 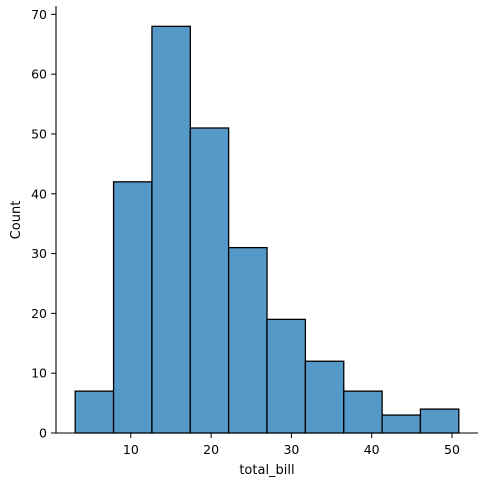 What do you see at coordinates (211, 449) in the screenshot?
I see `x-tick-label: 20` at bounding box center [211, 449].